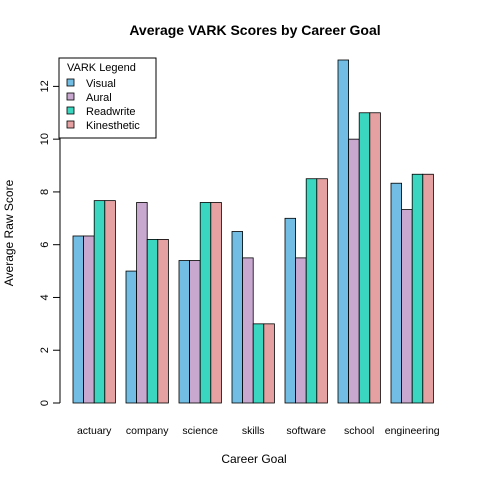 Image resolution: width=480 pixels, height=480 pixels. What do you see at coordinates (45, 139) in the screenshot?
I see `y-tick-label: 10` at bounding box center [45, 139].